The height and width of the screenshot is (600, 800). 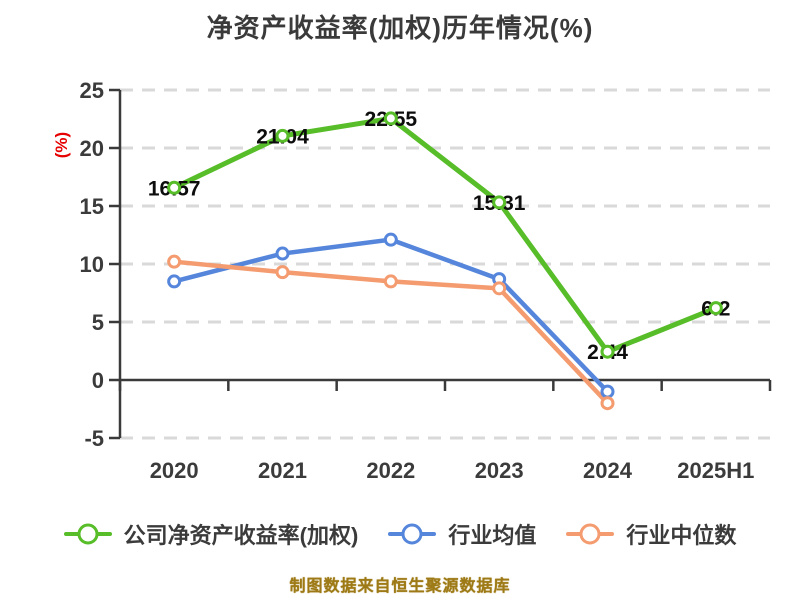 What do you see at coordinates (241, 535) in the screenshot?
I see `legend-label: 公司净资产收益率(加权)` at bounding box center [241, 535].